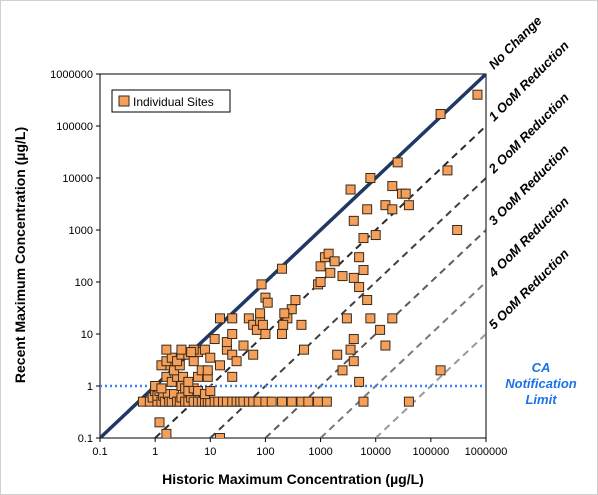 The image size is (598, 495). I want to click on x-tick-label: 10000, so click(375, 452).